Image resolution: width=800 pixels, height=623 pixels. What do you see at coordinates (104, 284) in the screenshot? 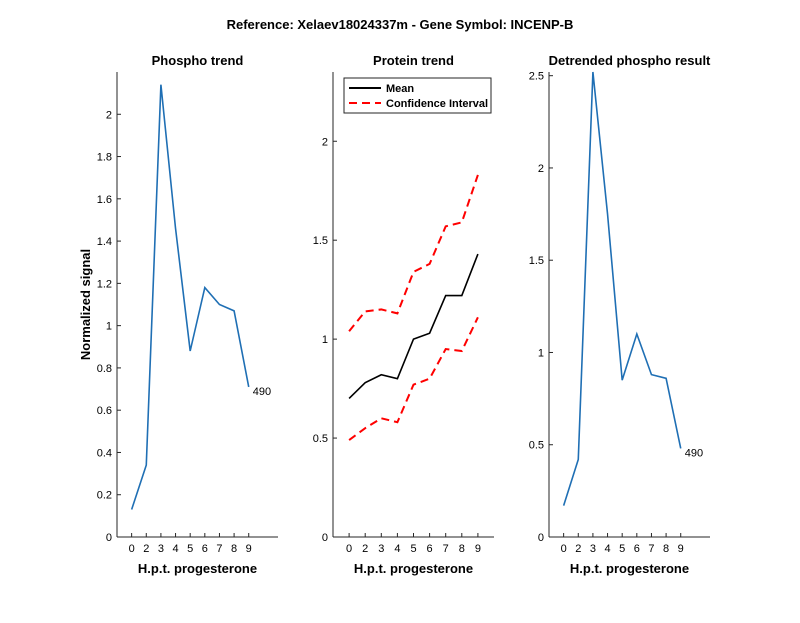
I see `y-tick-label: 1.2` at bounding box center [104, 284].